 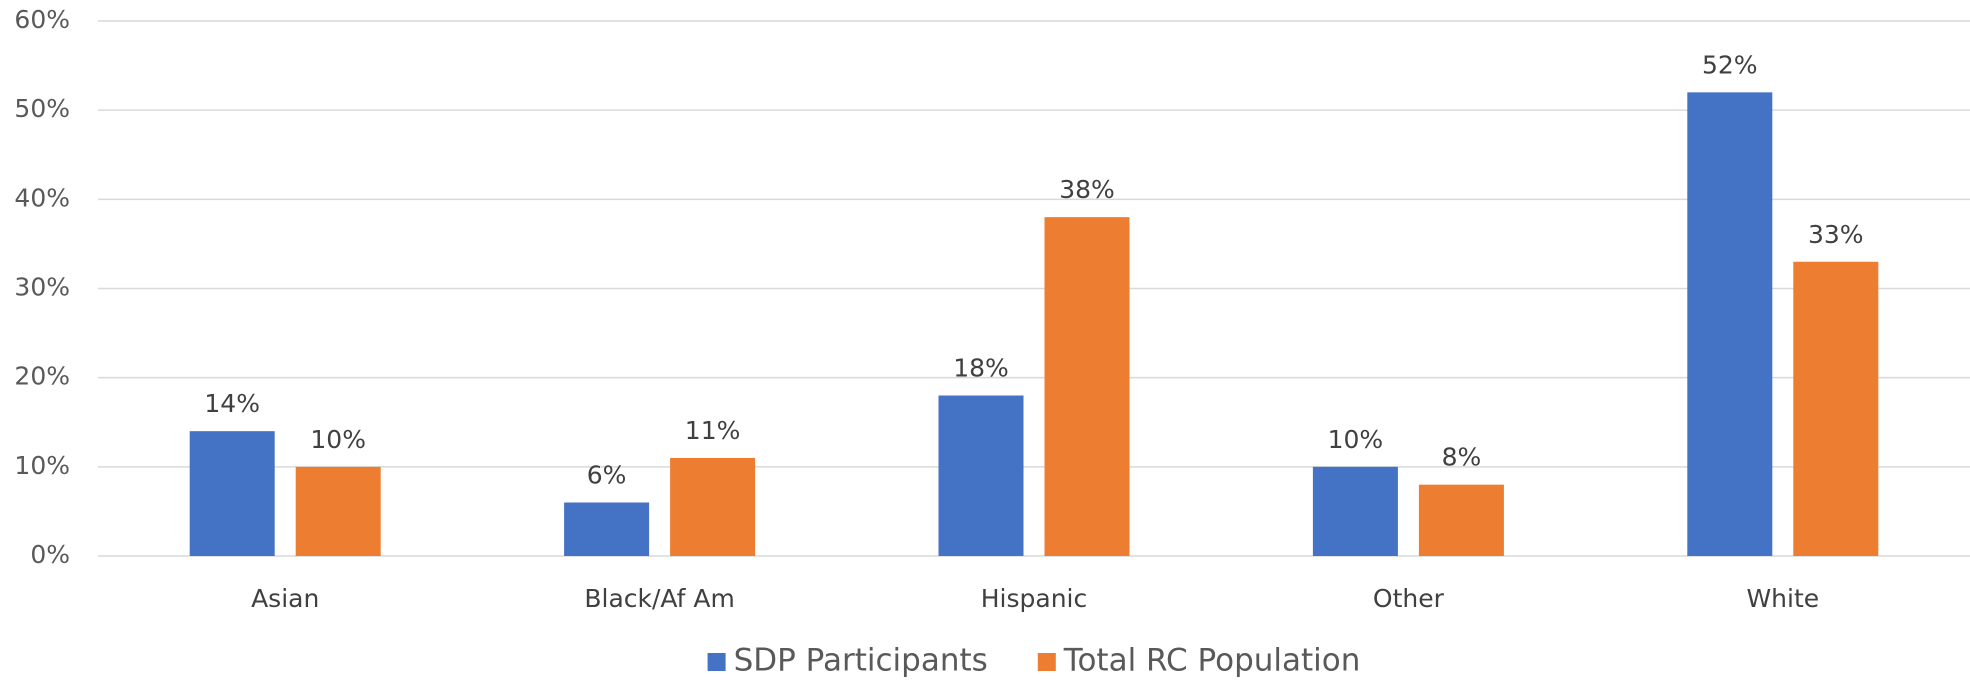 I want to click on y-tick-label: 40%, so click(x=42, y=197).